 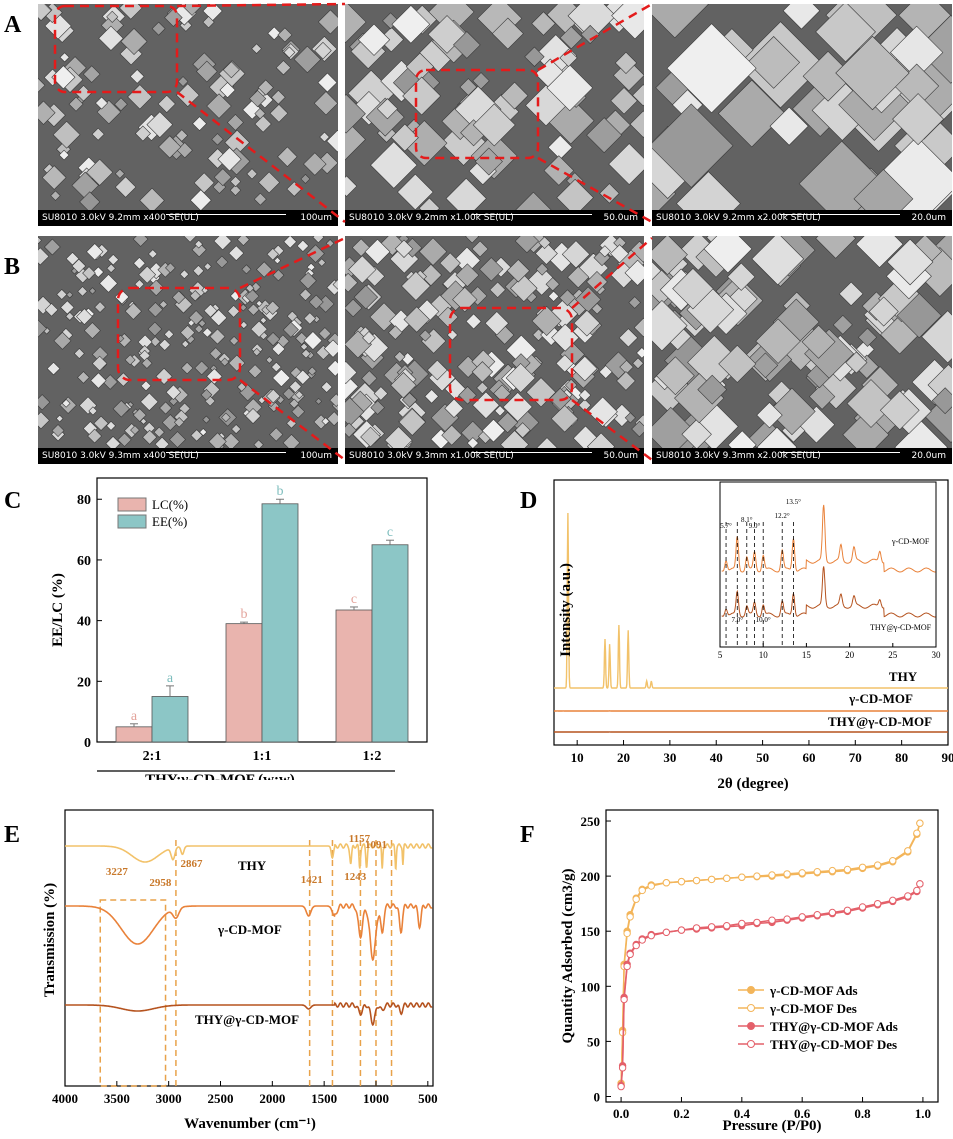 What do you see at coordinates (903, 676) in the screenshot?
I see `series-label-thy: THY` at bounding box center [903, 676].